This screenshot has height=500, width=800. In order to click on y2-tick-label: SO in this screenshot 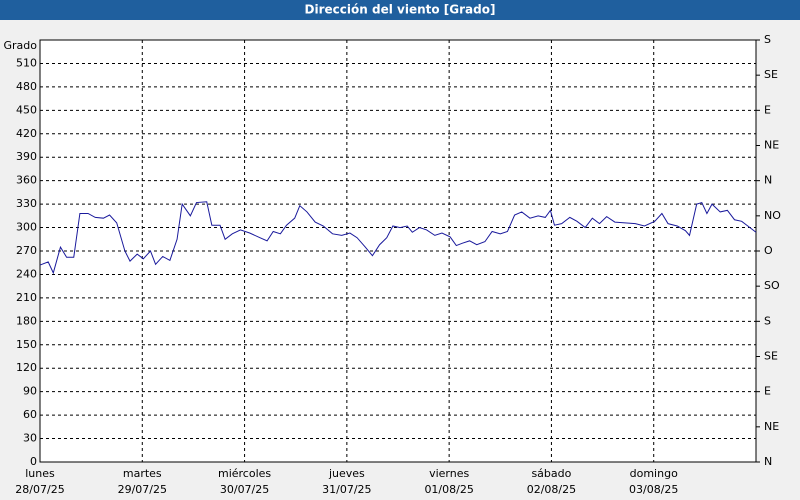, I will do `click(772, 285)`.